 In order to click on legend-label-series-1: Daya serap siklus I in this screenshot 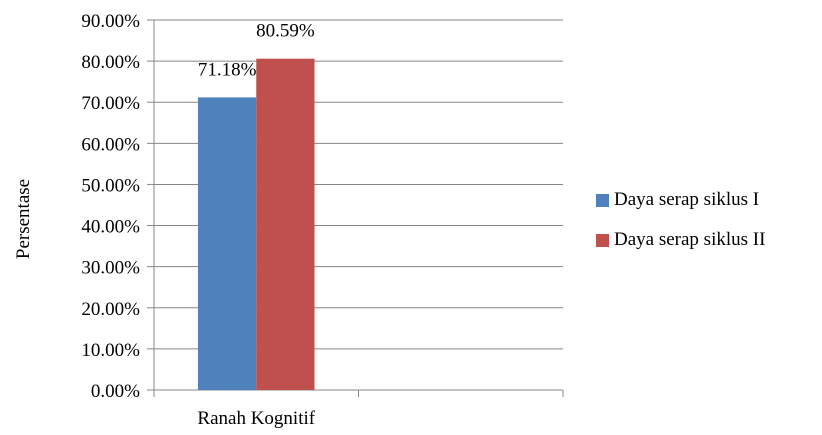, I will do `click(687, 199)`.